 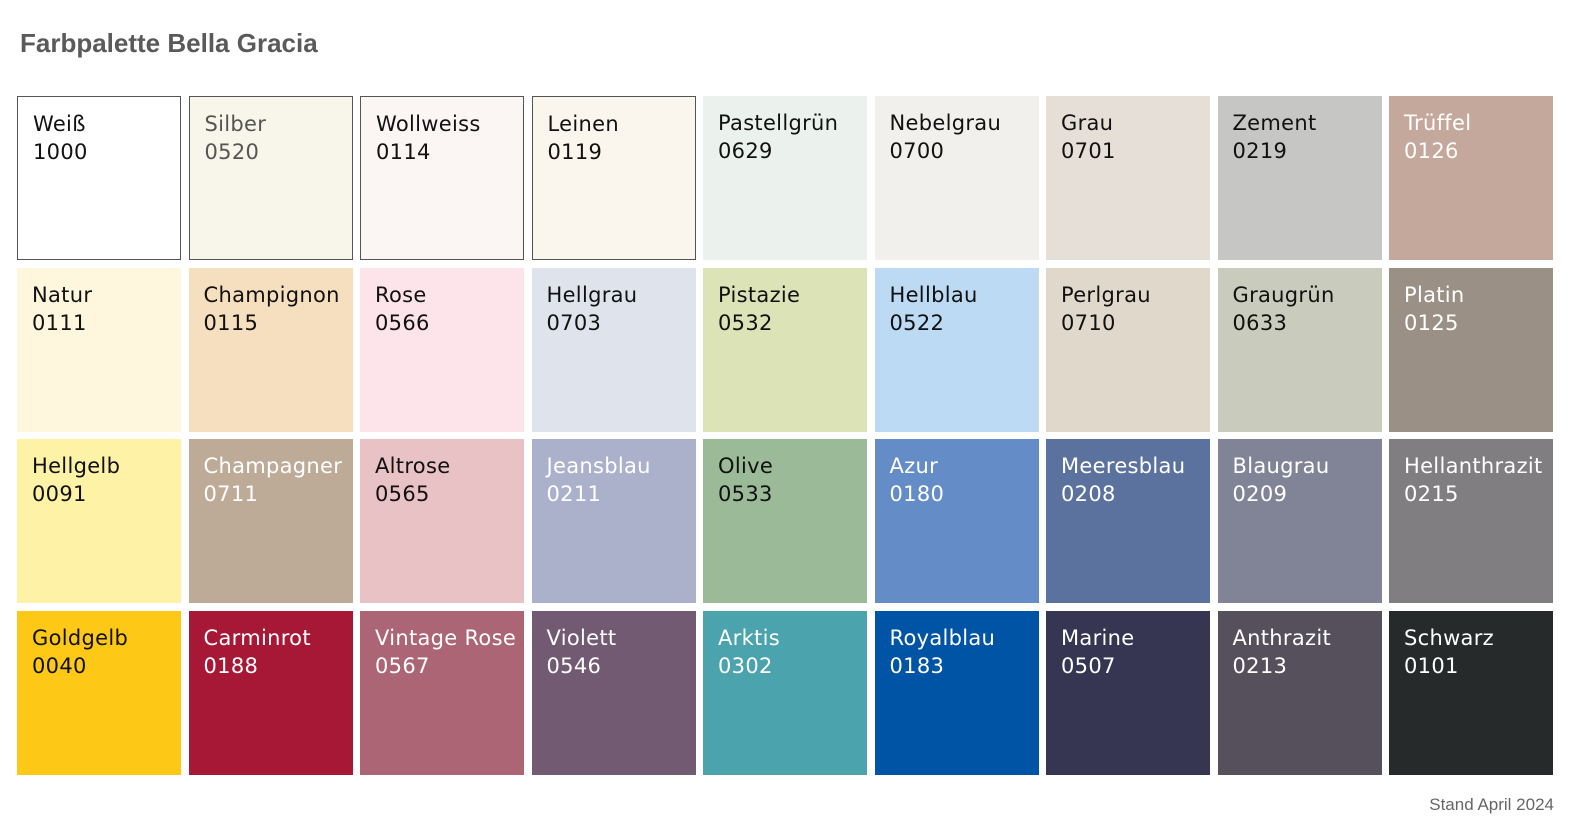 What do you see at coordinates (1299, 349) in the screenshot?
I see `color-swatch: Graugrün 0633` at bounding box center [1299, 349].